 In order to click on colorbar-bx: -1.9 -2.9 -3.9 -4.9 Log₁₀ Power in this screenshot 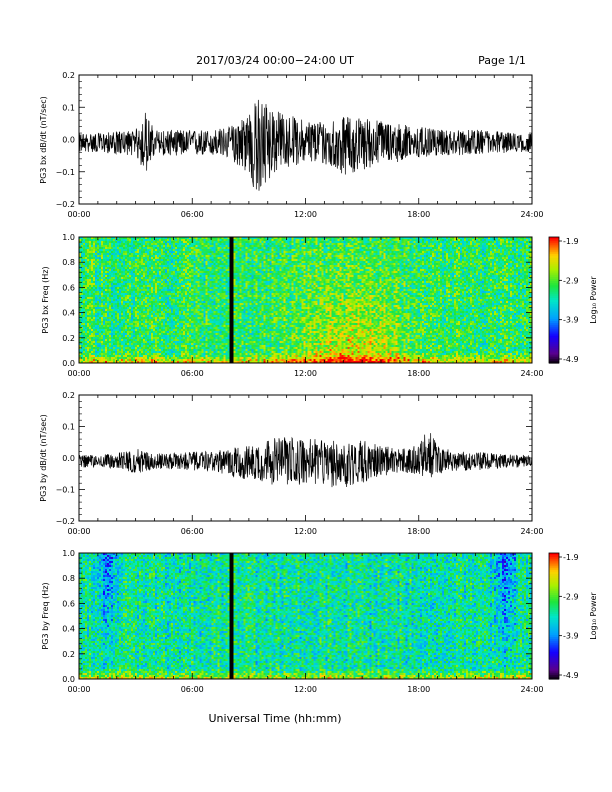, I will do `click(573, 300)`.